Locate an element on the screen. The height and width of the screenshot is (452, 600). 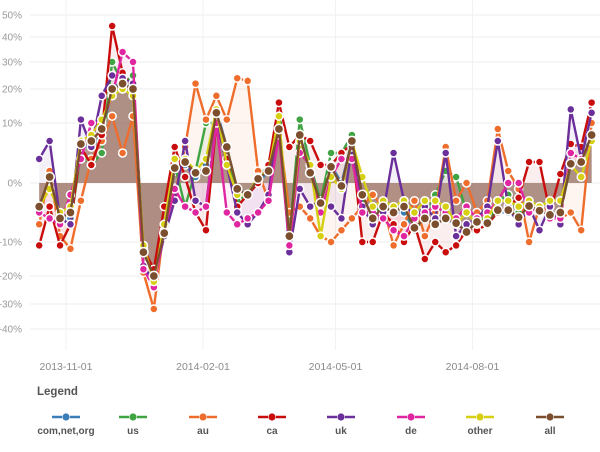
legend-item-all: all is located at coordinates (550, 424).